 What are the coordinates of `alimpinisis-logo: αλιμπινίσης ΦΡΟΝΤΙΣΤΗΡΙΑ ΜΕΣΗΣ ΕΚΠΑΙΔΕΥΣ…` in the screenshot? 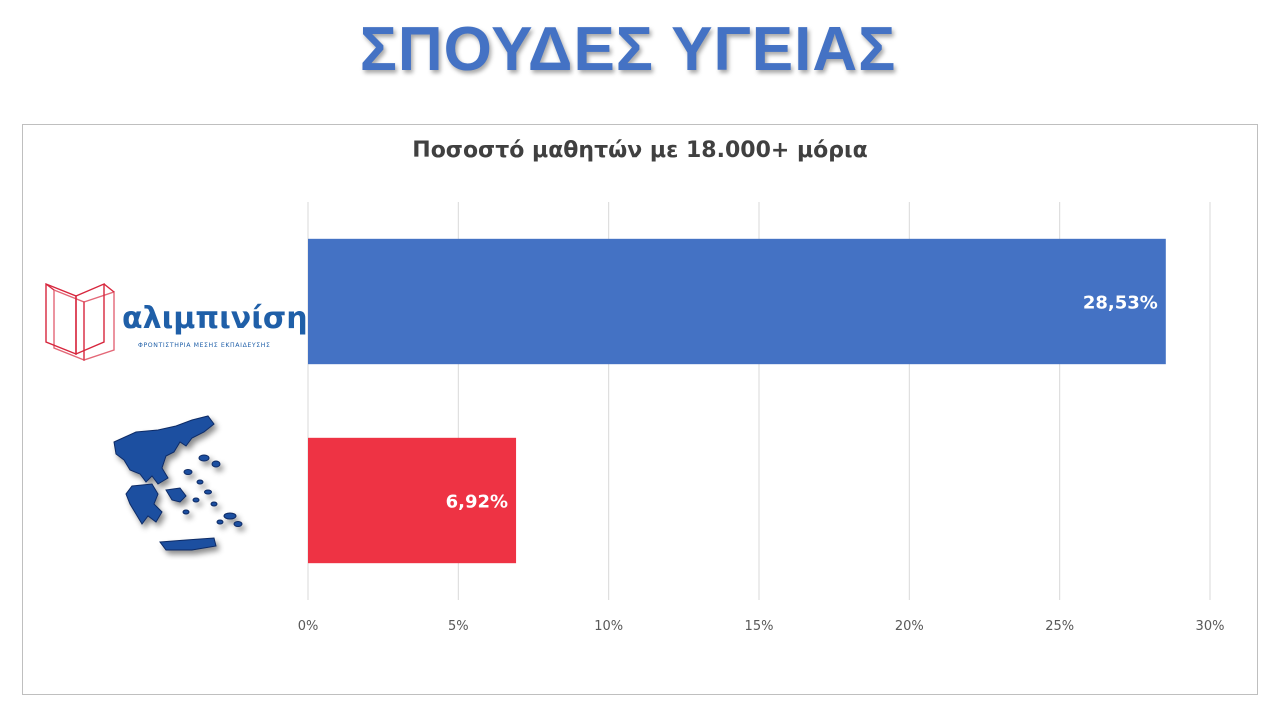 It's located at (184, 325).